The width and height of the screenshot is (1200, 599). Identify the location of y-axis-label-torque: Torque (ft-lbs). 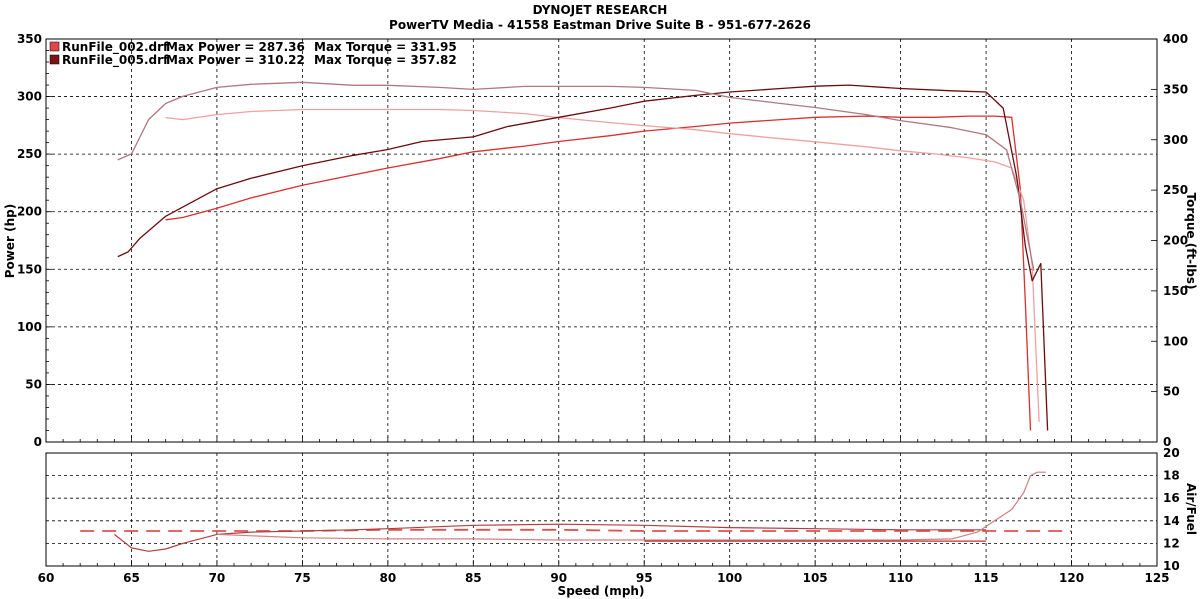
(1191, 241).